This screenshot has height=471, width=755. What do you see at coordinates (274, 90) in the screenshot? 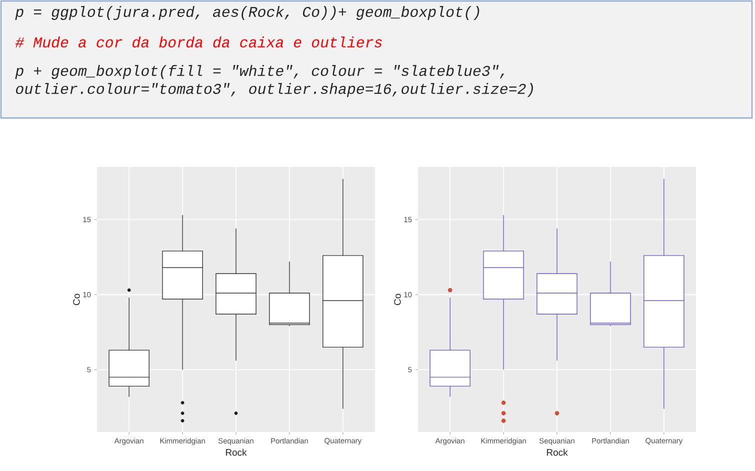
I see `text: outlier.colour="tomato3", outlier.shape=16,outlier.size=2)` at bounding box center [274, 90].